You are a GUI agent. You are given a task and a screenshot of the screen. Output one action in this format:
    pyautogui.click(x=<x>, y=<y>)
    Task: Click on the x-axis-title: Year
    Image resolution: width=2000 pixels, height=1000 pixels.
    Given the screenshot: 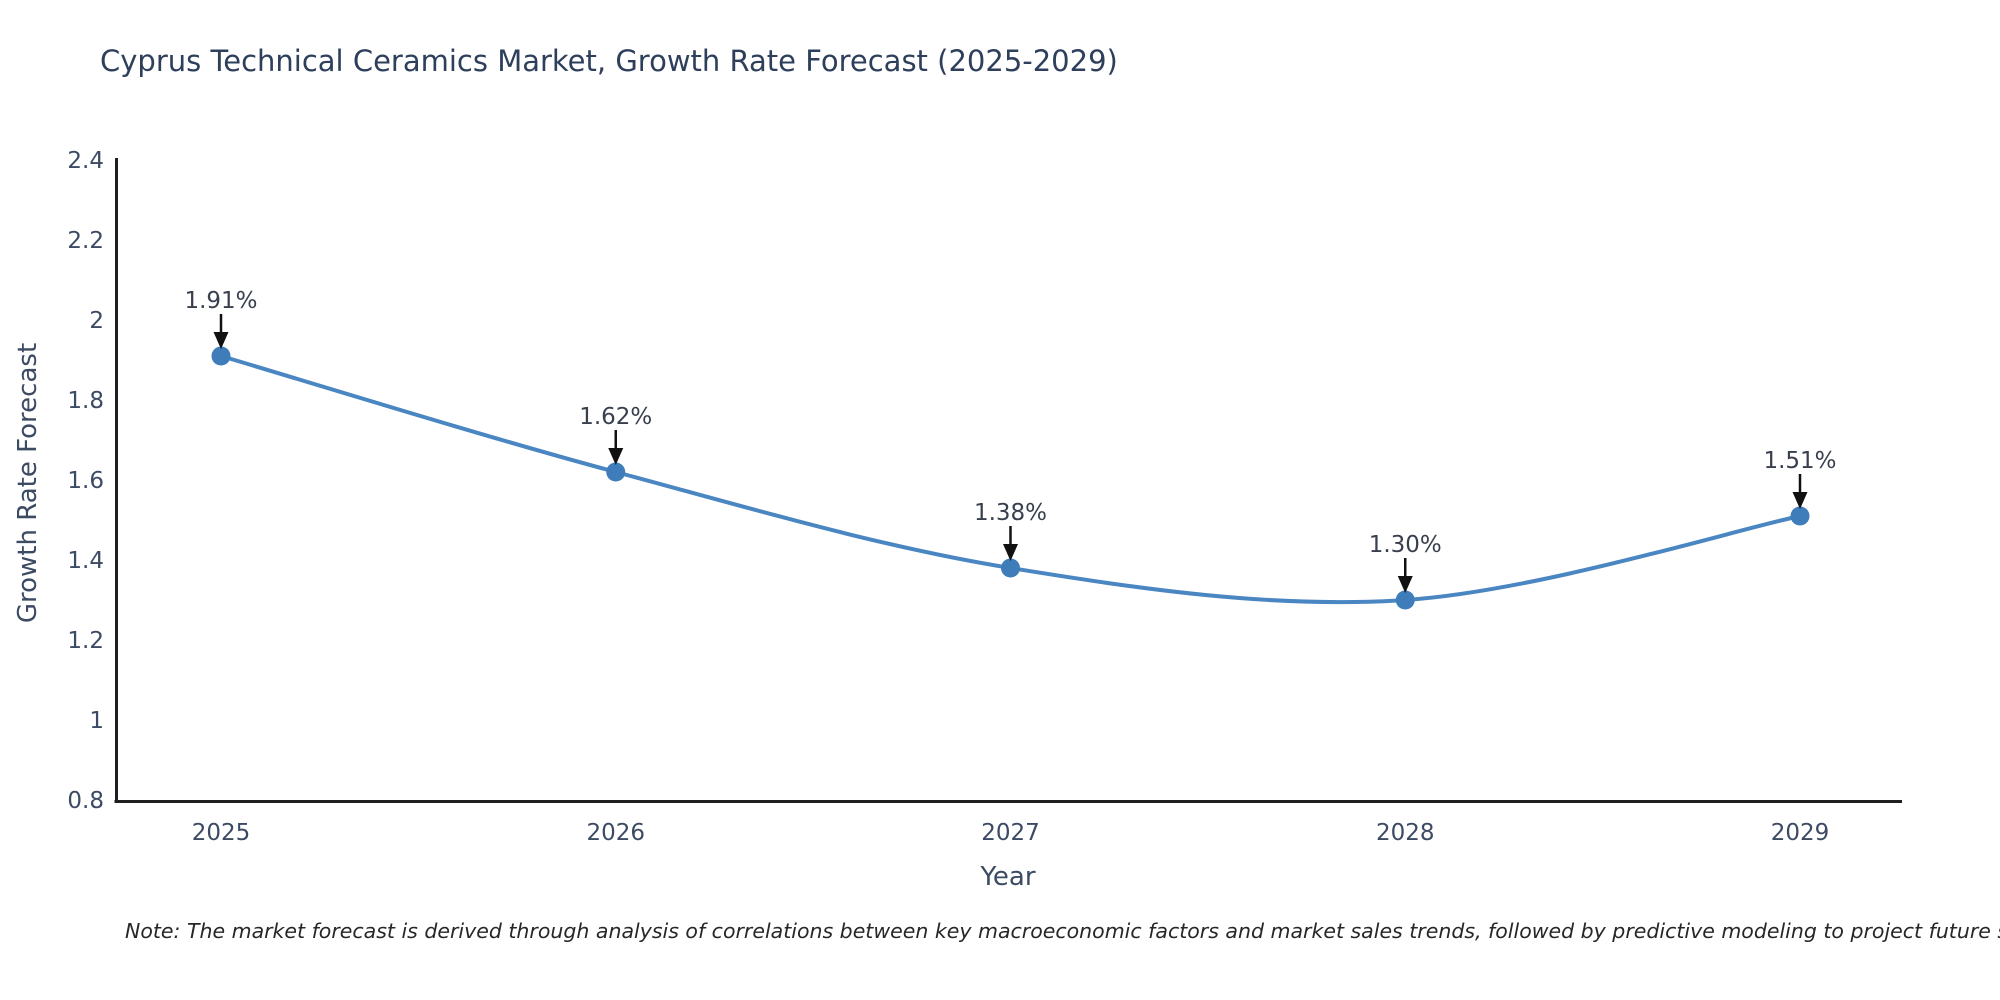 What is the action you would take?
    pyautogui.click(x=1008, y=877)
    